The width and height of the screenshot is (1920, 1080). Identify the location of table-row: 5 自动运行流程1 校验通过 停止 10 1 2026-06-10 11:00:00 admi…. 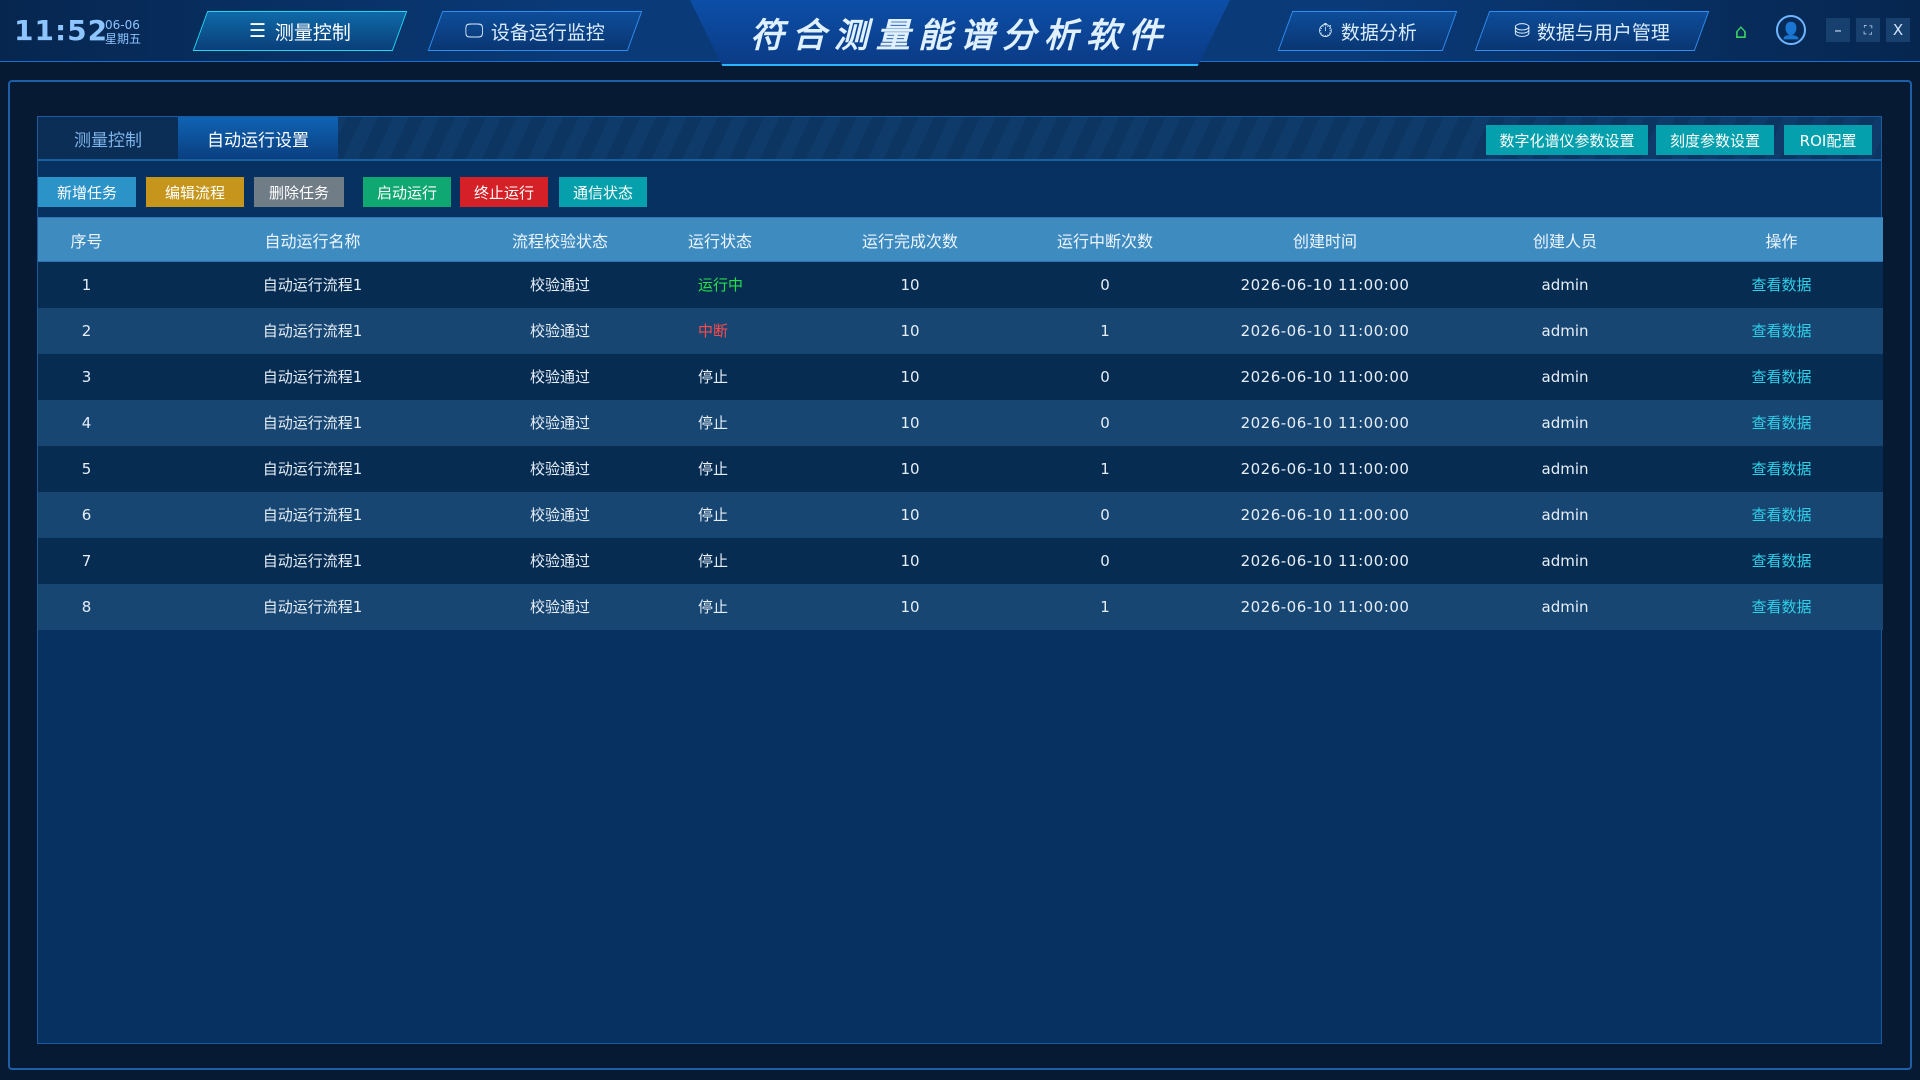
(960, 468).